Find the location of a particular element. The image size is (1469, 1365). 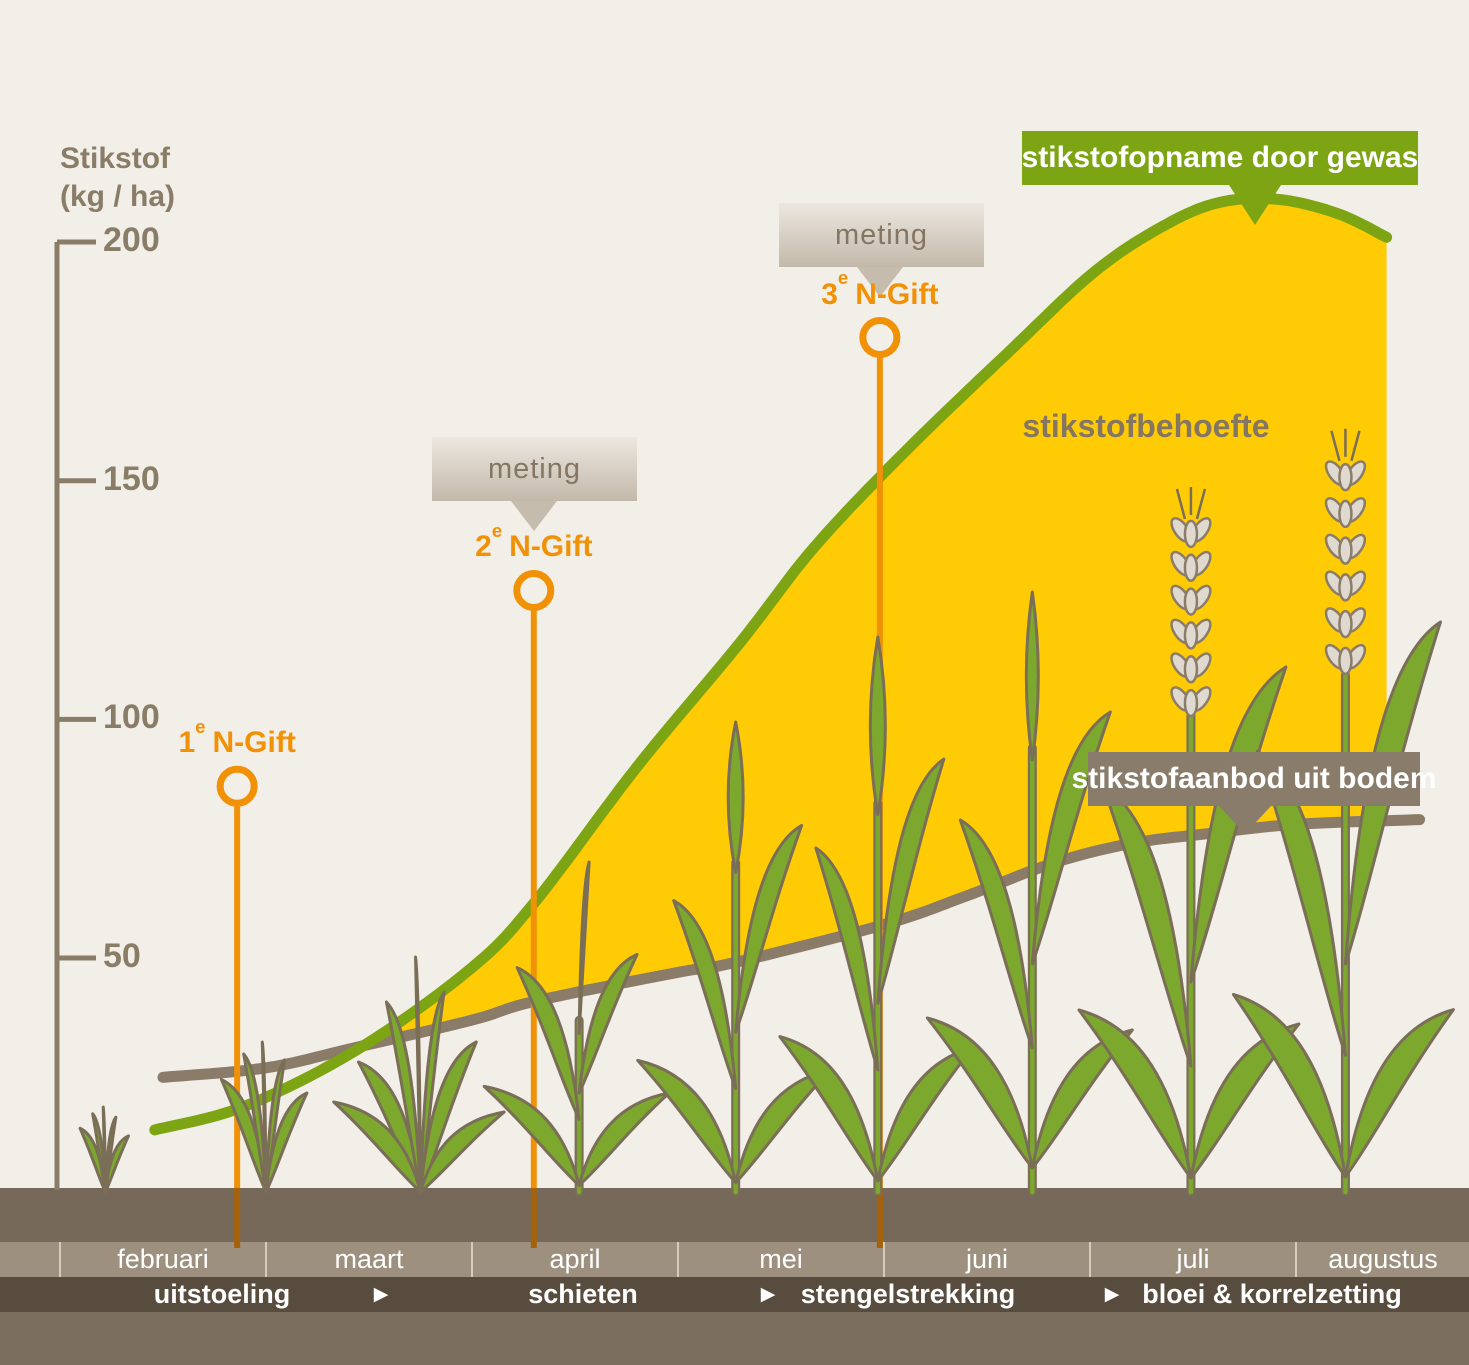

uptake-callout-tail-icon is located at coordinates (1255, 205).